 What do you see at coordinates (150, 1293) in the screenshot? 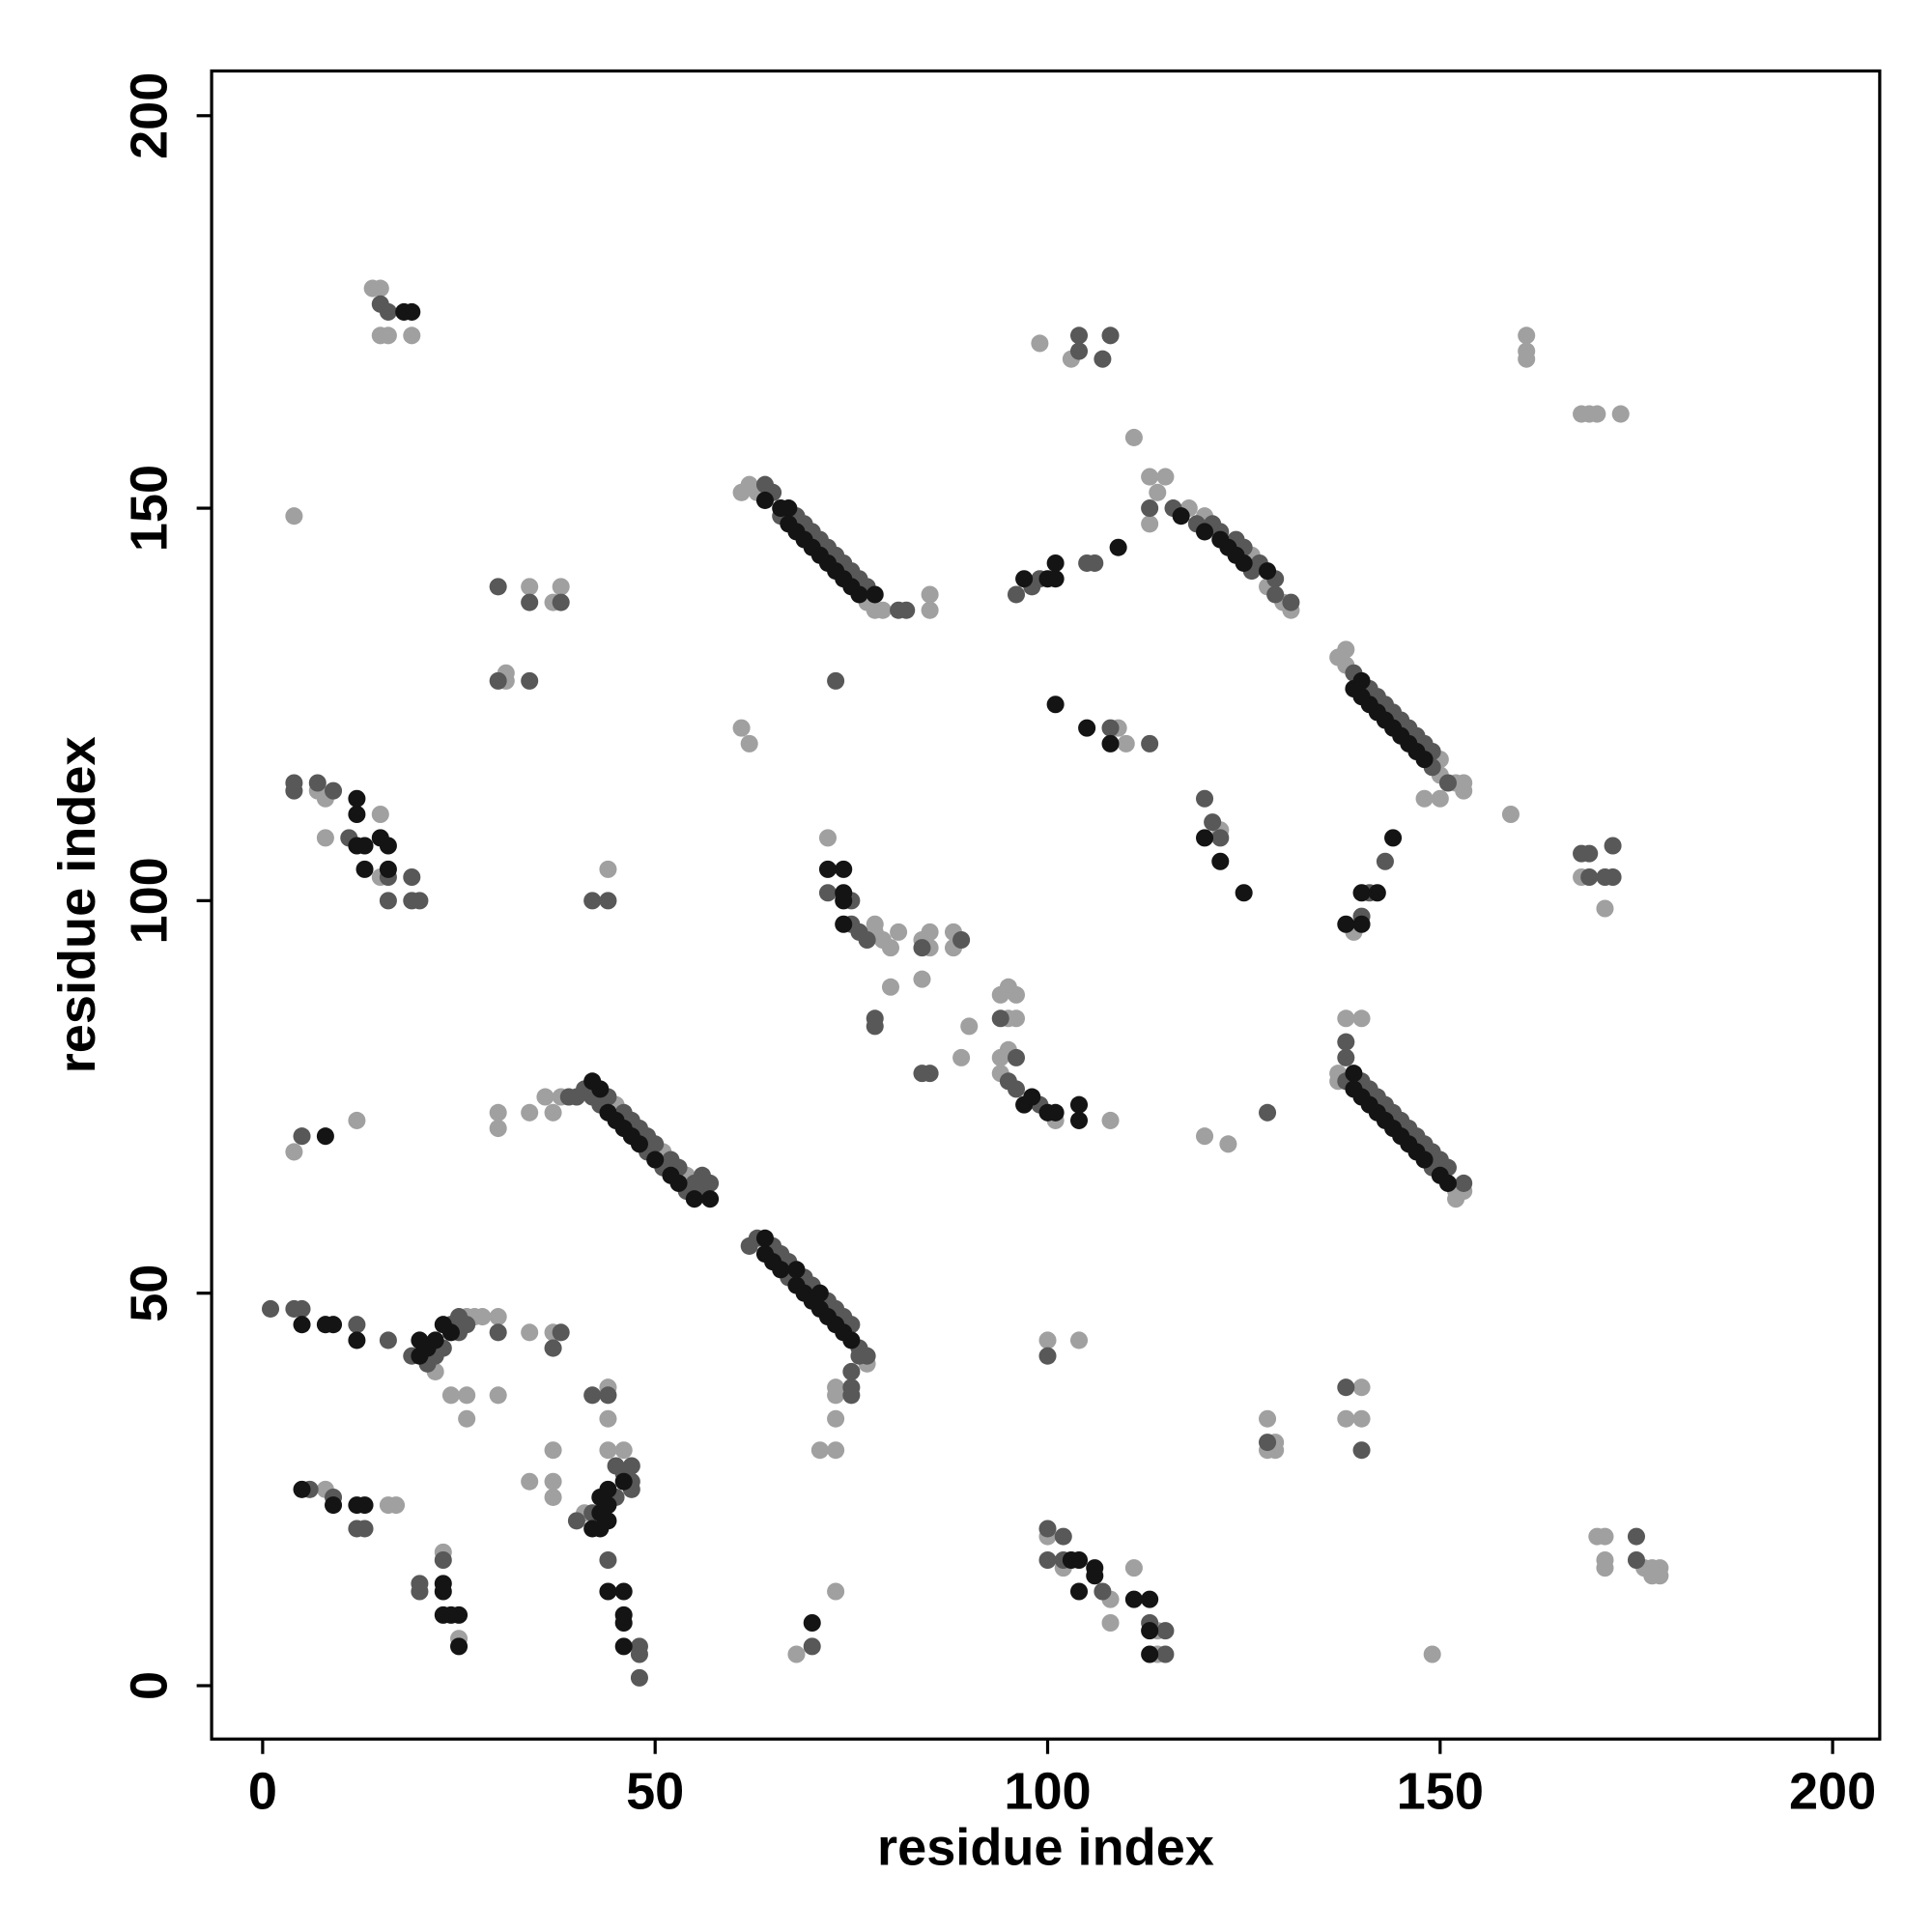
I see `y-tick-label: 50` at bounding box center [150, 1293].